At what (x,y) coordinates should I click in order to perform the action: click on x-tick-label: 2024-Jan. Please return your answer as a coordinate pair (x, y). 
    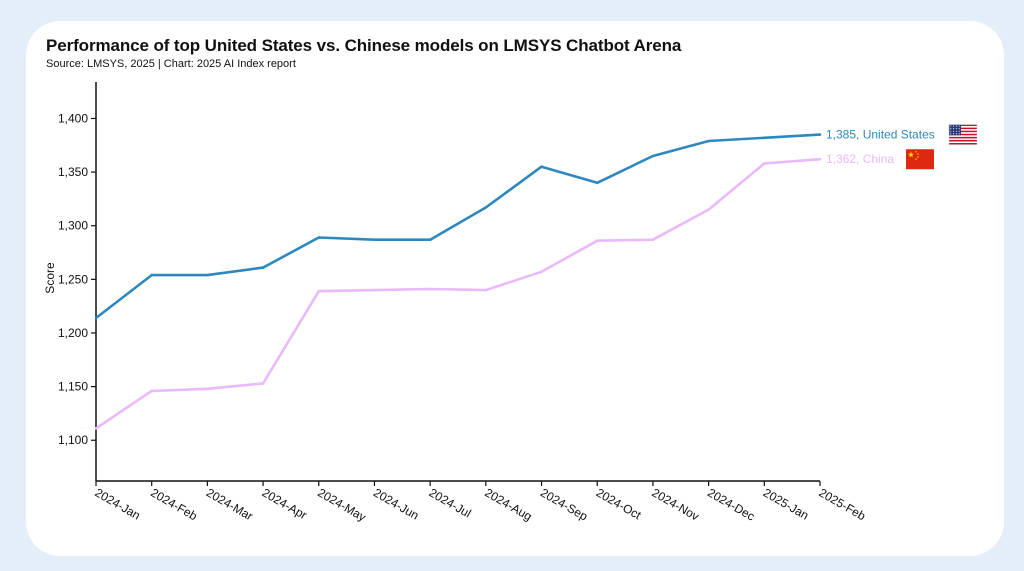
    Looking at the image, I should click on (118, 503).